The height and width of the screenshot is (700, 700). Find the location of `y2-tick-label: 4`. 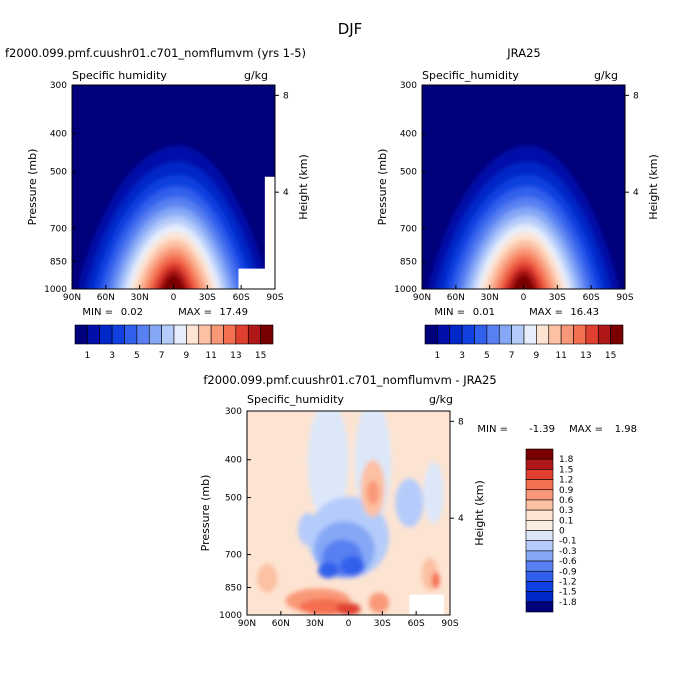

y2-tick-label: 4 is located at coordinates (286, 193).